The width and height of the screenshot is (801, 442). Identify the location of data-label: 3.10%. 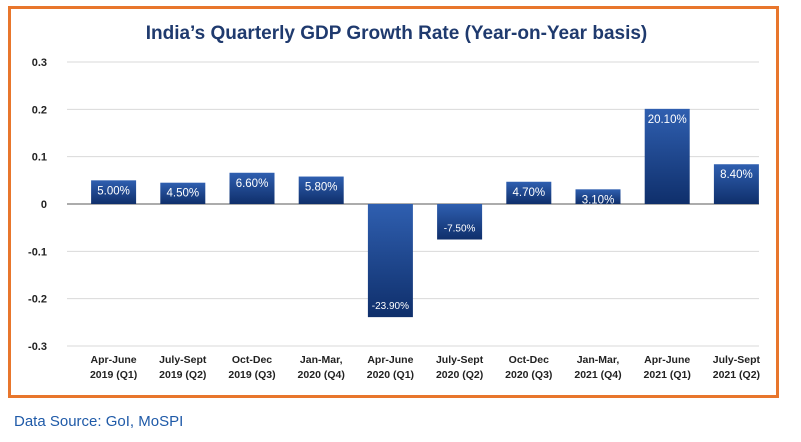
(598, 200).